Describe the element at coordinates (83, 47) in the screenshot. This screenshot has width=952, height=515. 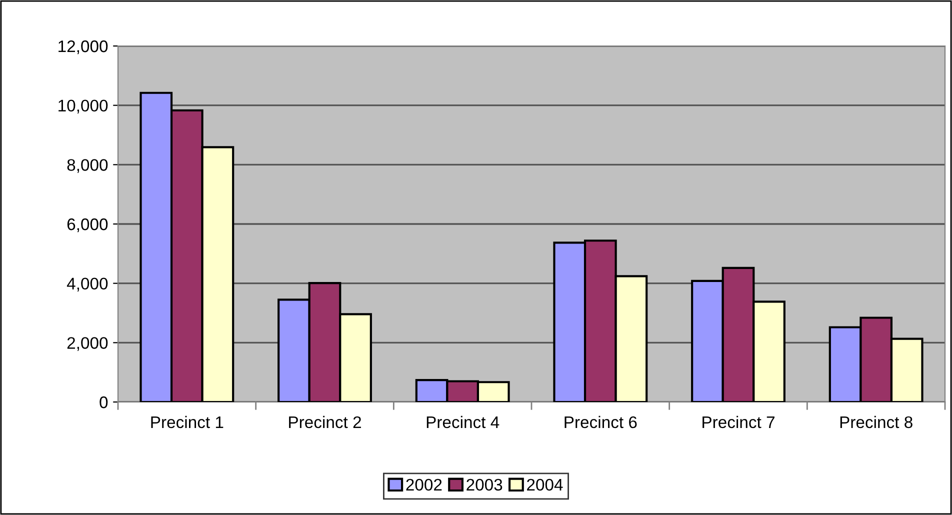
I see `y-tick-label: 12,000` at that location.